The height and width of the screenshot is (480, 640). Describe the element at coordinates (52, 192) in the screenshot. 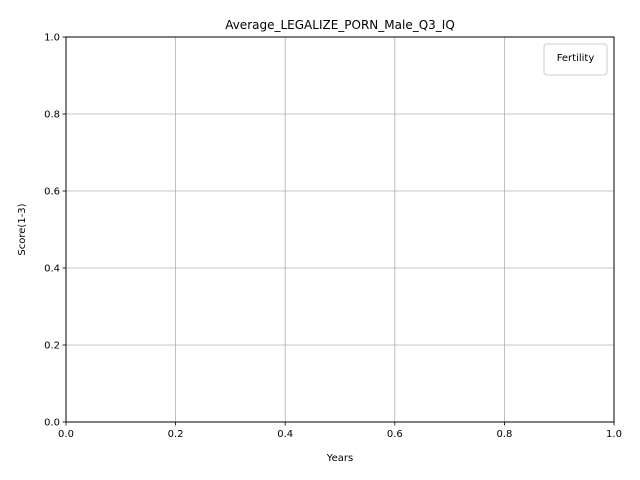

I see `y-tick-label: 0.6` at that location.